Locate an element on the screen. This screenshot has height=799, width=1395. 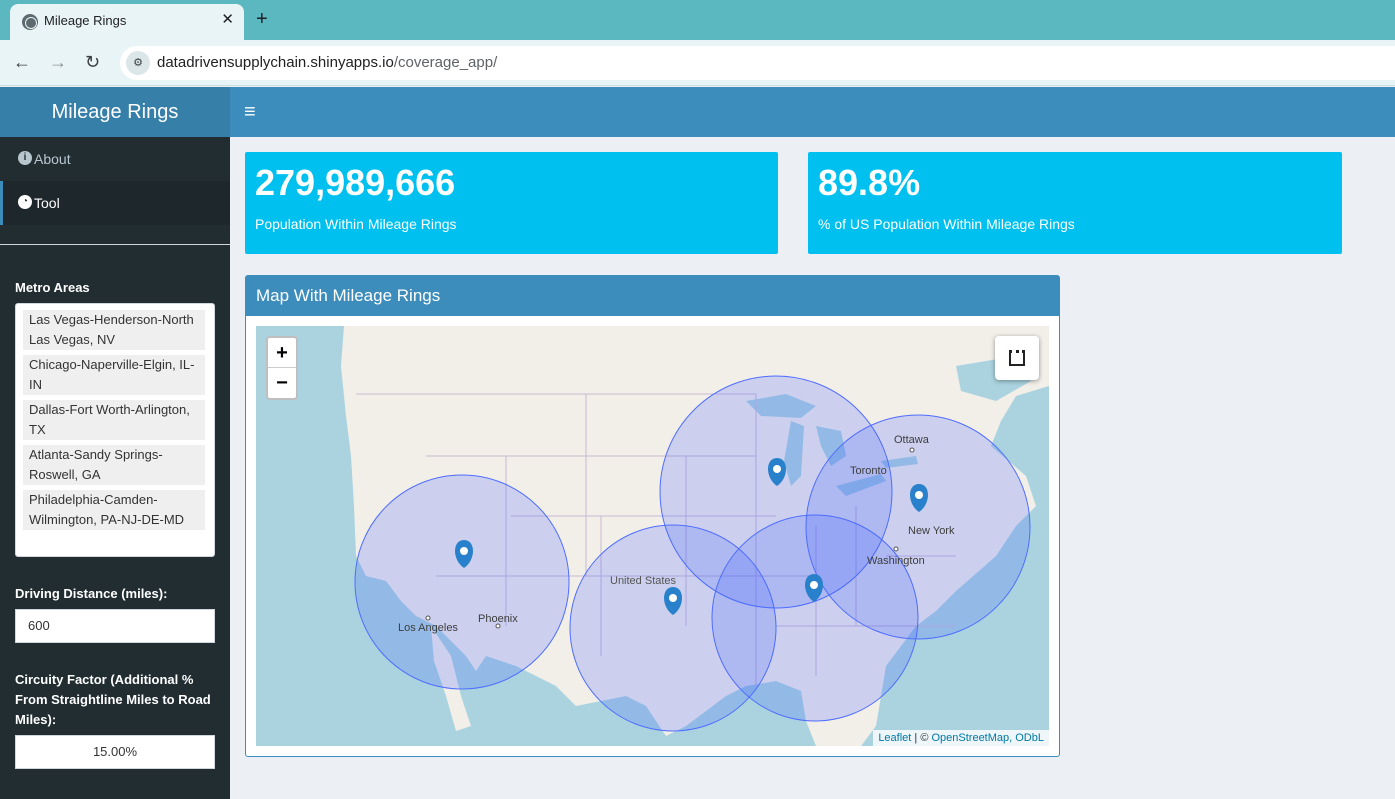
ruler-icon is located at coordinates (1017, 358).